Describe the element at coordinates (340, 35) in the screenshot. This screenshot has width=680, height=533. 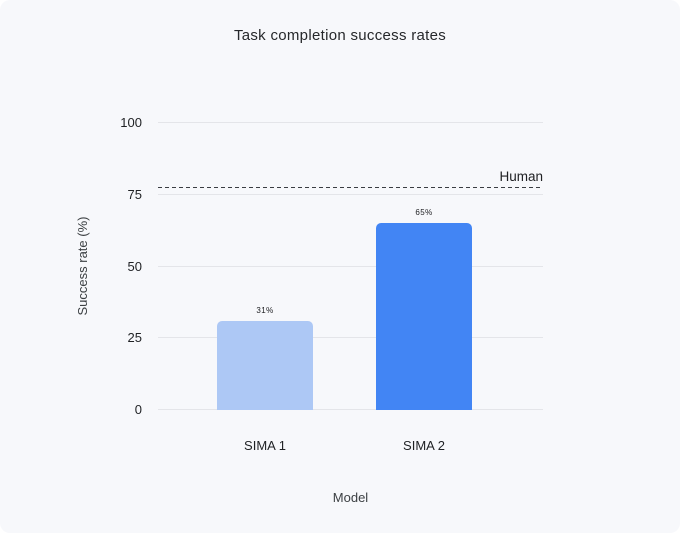
I see `chart-title: Task completion success rates` at that location.